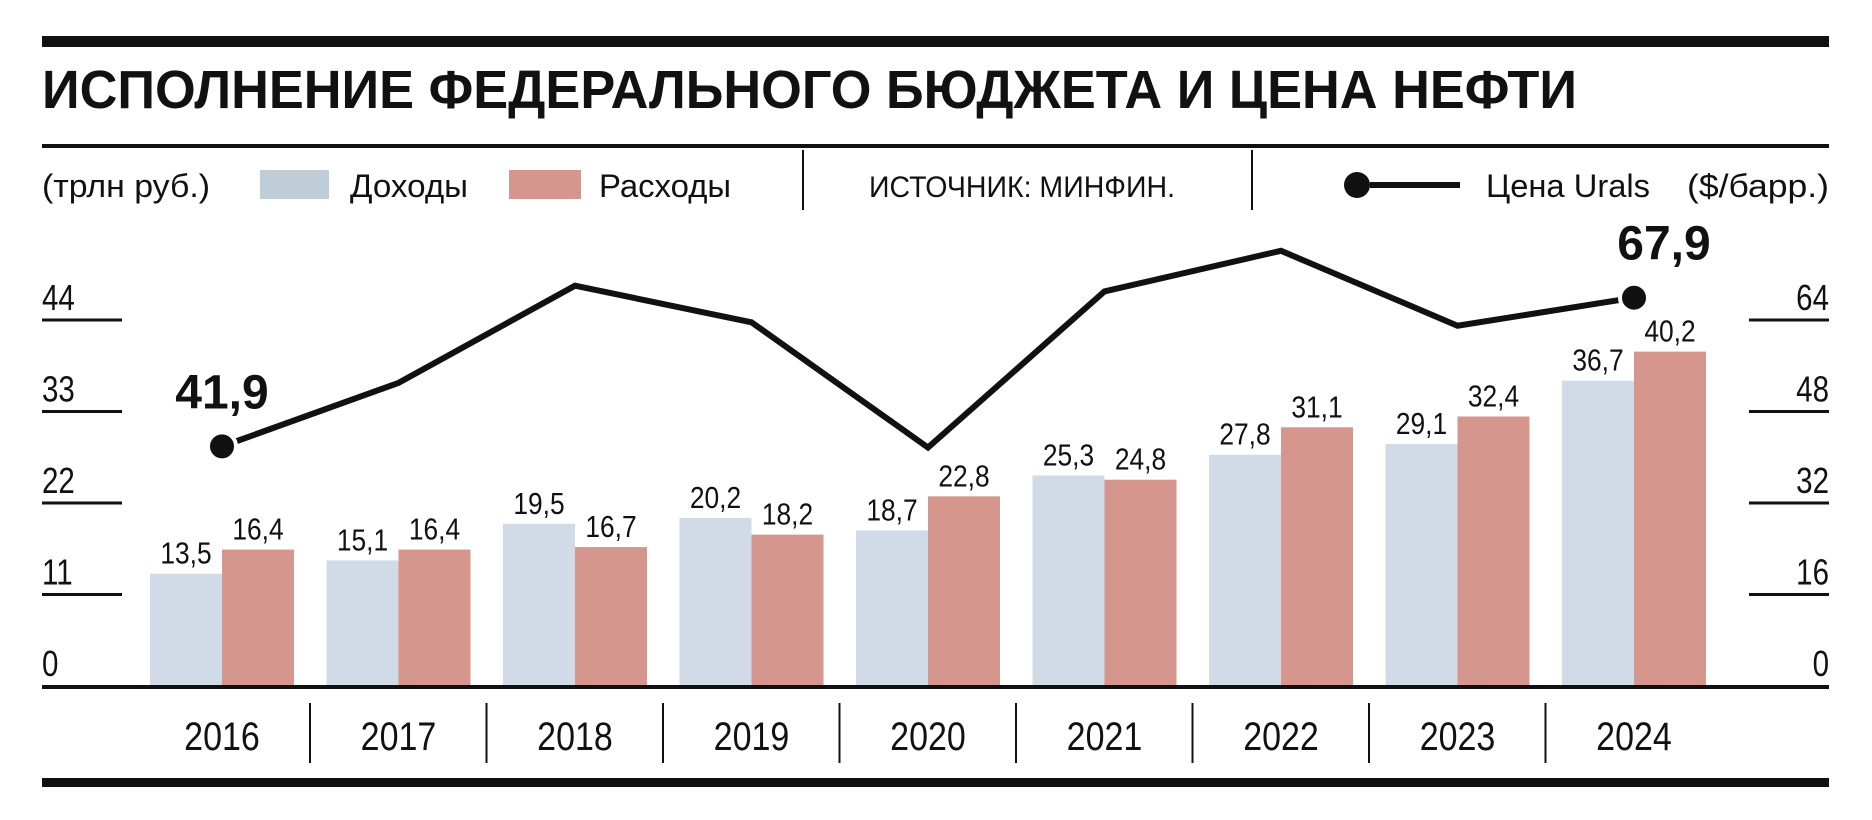  Describe the element at coordinates (935, 782) in the screenshot. I see `bottom-rule` at that location.